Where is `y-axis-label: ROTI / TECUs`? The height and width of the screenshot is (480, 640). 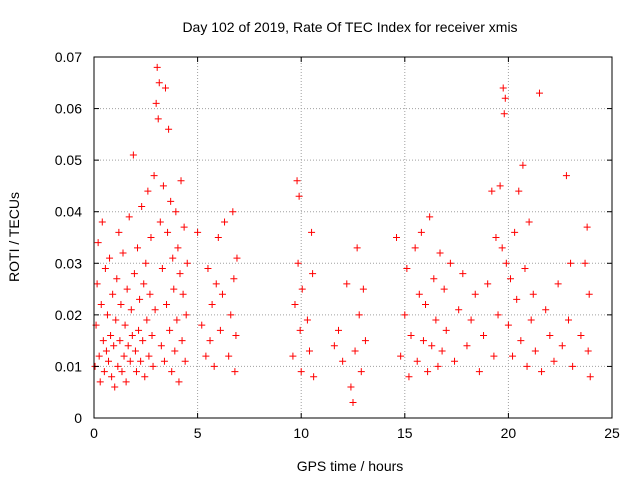
y-axis-label: ROTI / TECUs is located at coordinates (14, 237).